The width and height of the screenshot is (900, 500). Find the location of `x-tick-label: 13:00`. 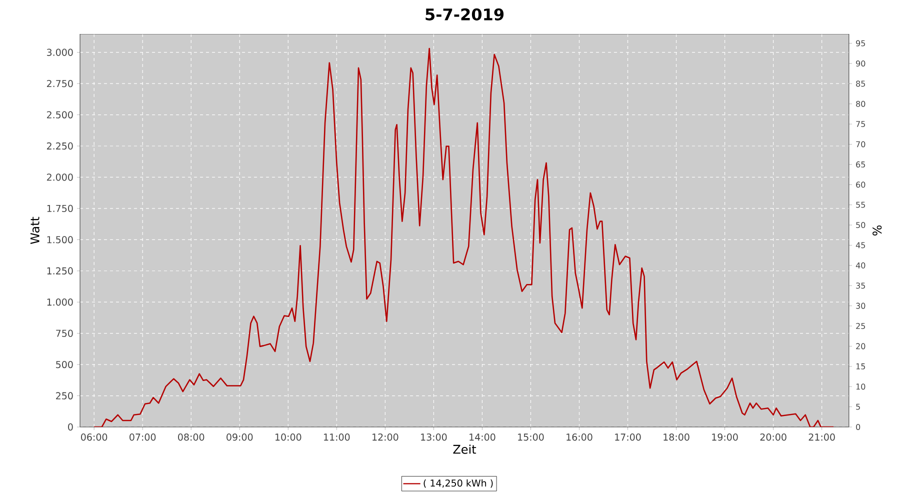

x-tick-label: 13:00 is located at coordinates (434, 437).